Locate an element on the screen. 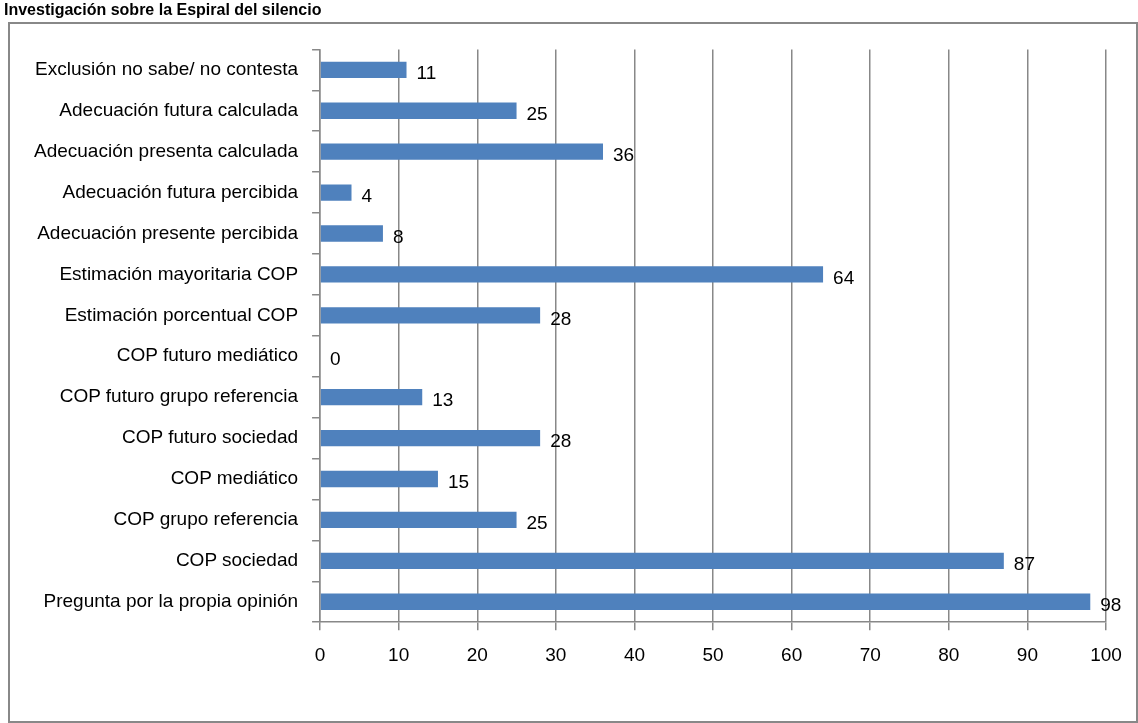 The width and height of the screenshot is (1138, 723). data-label: 4 is located at coordinates (367, 195).